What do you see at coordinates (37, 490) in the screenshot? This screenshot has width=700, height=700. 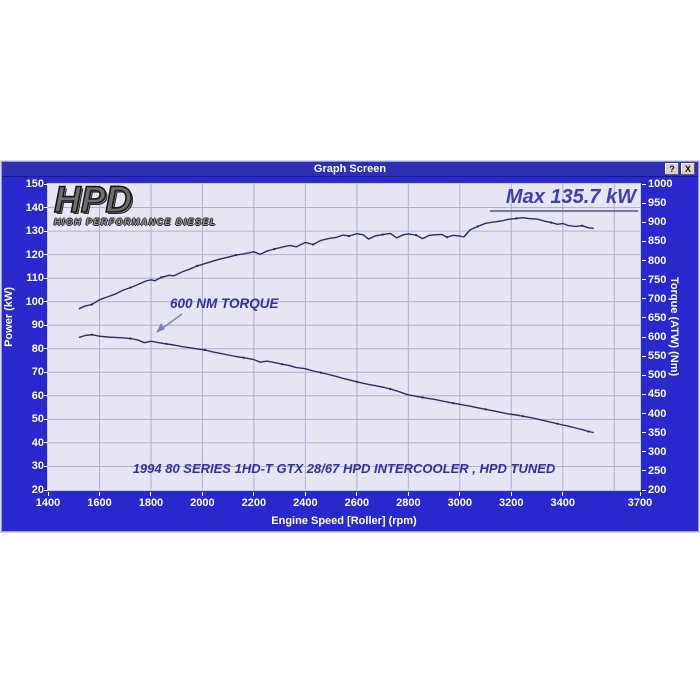 I see `y-left-tick-label: 20` at bounding box center [37, 490].